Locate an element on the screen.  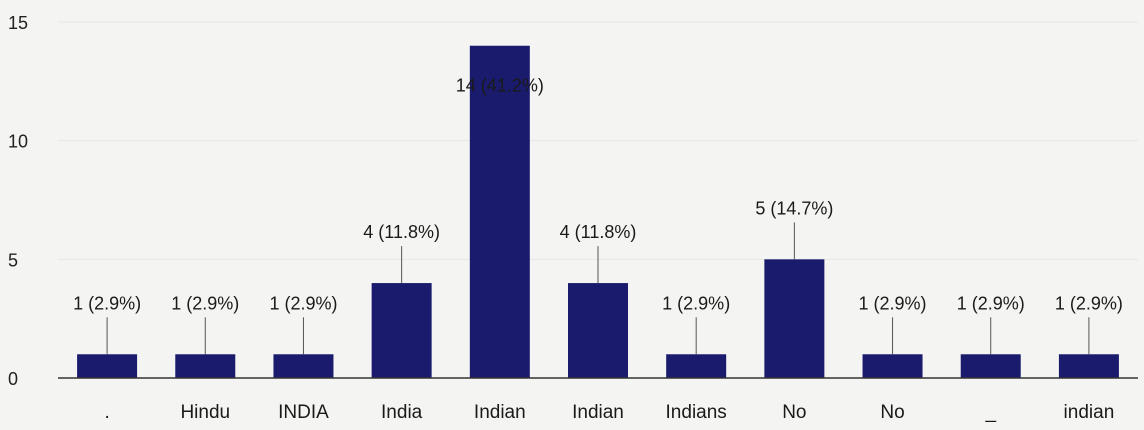
x-category-label: _ is located at coordinates (990, 412).